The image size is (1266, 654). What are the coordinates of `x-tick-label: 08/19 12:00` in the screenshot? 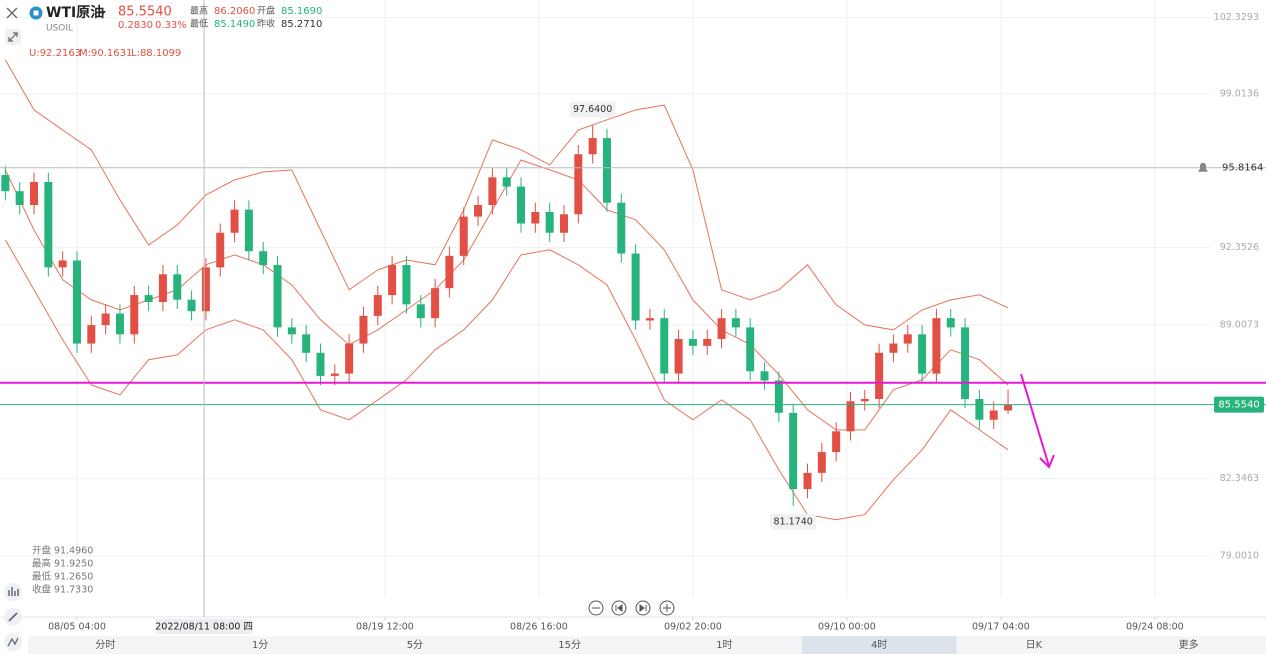 It's located at (385, 627).